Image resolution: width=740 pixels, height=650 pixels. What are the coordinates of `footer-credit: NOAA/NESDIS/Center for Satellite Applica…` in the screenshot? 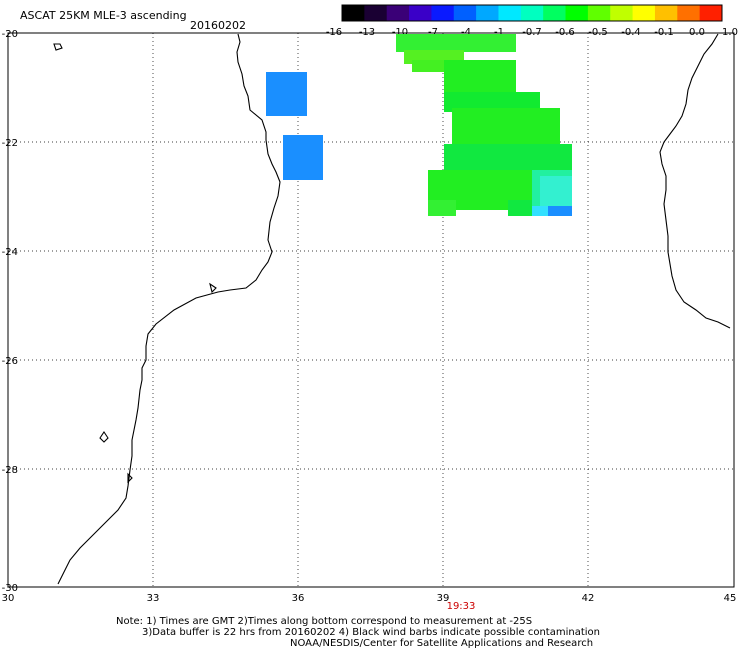 It's located at (442, 643).